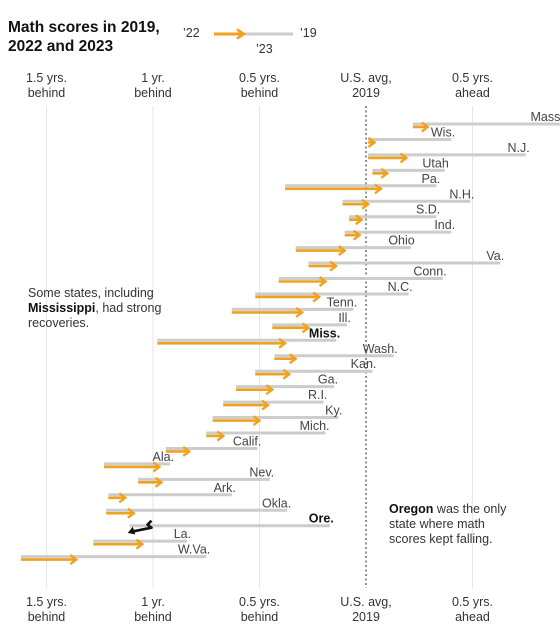 This screenshot has height=639, width=560. What do you see at coordinates (425, 127) in the screenshot?
I see `arrow-head-mass` at bounding box center [425, 127].